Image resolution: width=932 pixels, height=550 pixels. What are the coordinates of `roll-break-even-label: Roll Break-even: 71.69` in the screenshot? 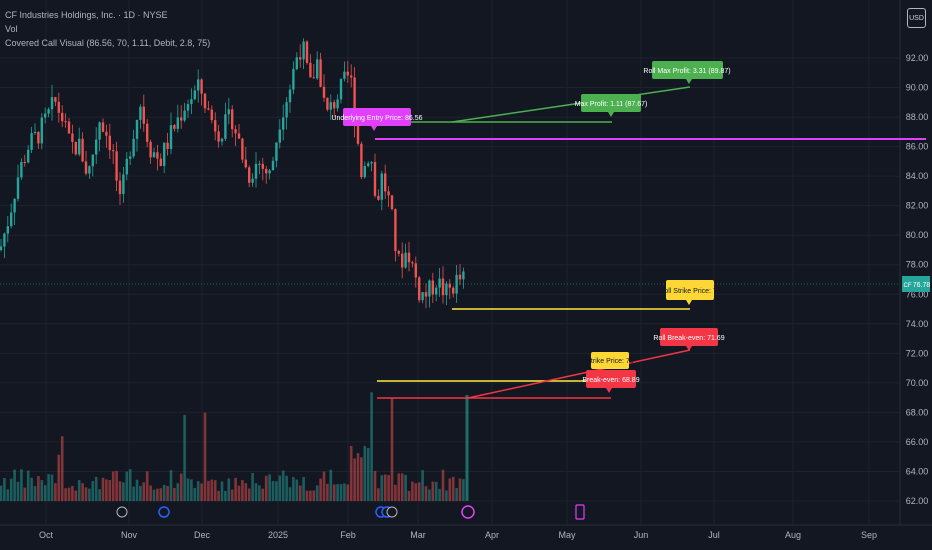 It's located at (689, 339).